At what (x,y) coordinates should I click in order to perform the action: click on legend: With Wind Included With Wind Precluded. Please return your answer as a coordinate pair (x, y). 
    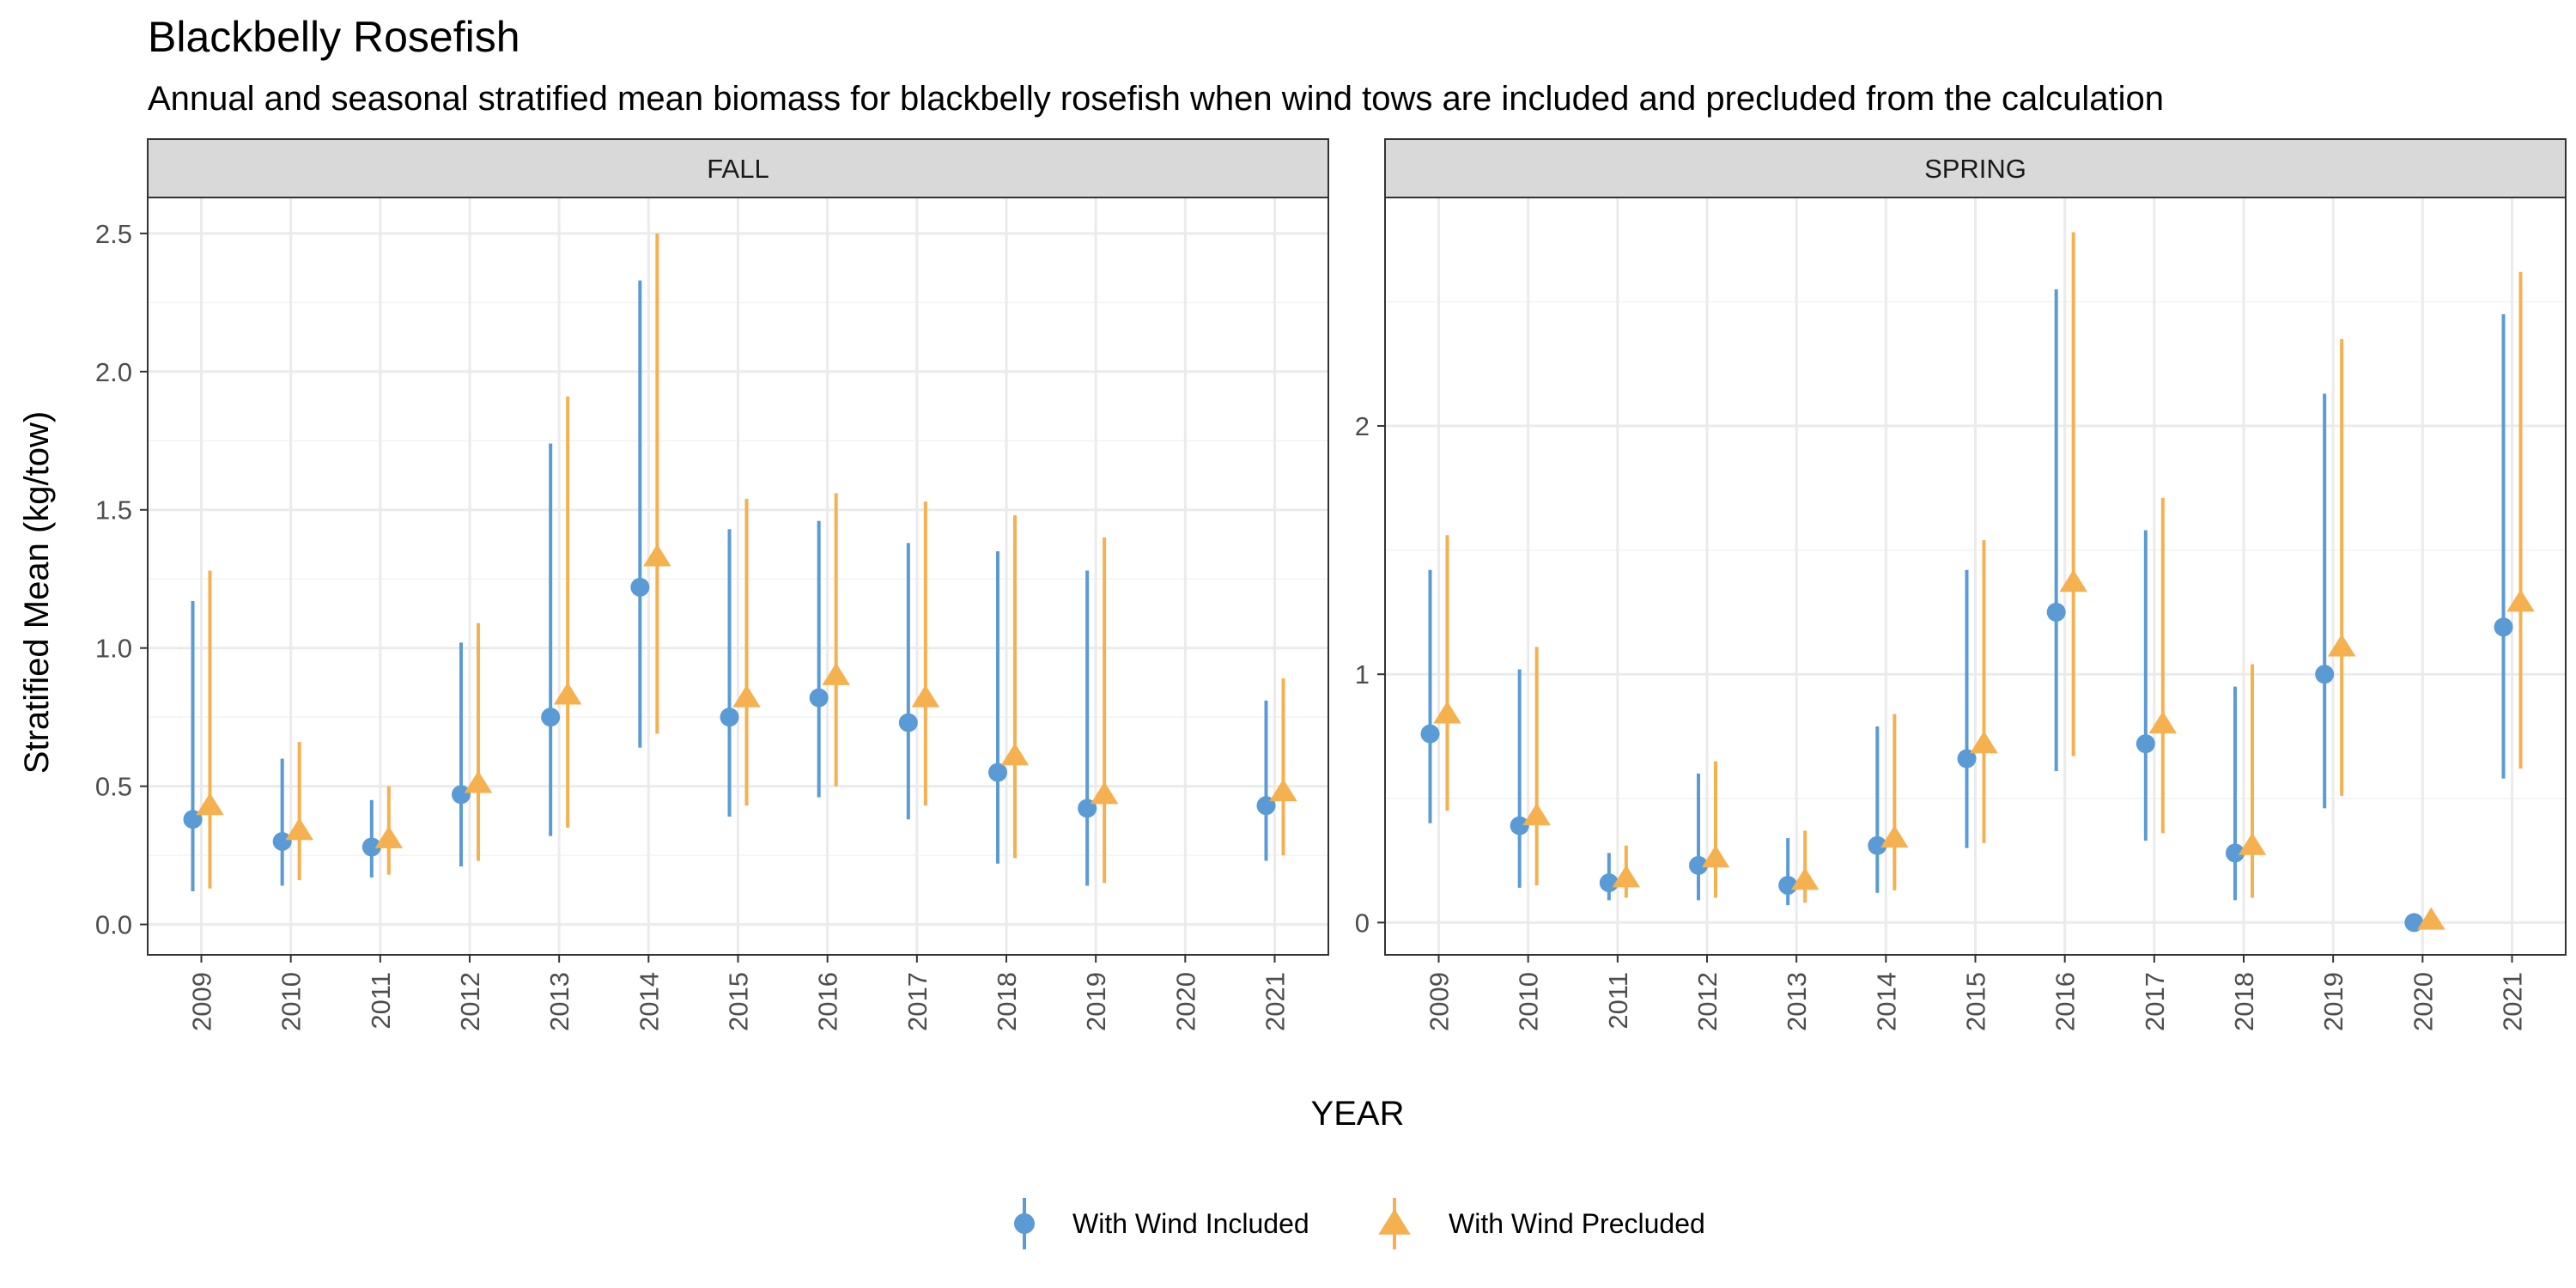
    Looking at the image, I should click on (1360, 1224).